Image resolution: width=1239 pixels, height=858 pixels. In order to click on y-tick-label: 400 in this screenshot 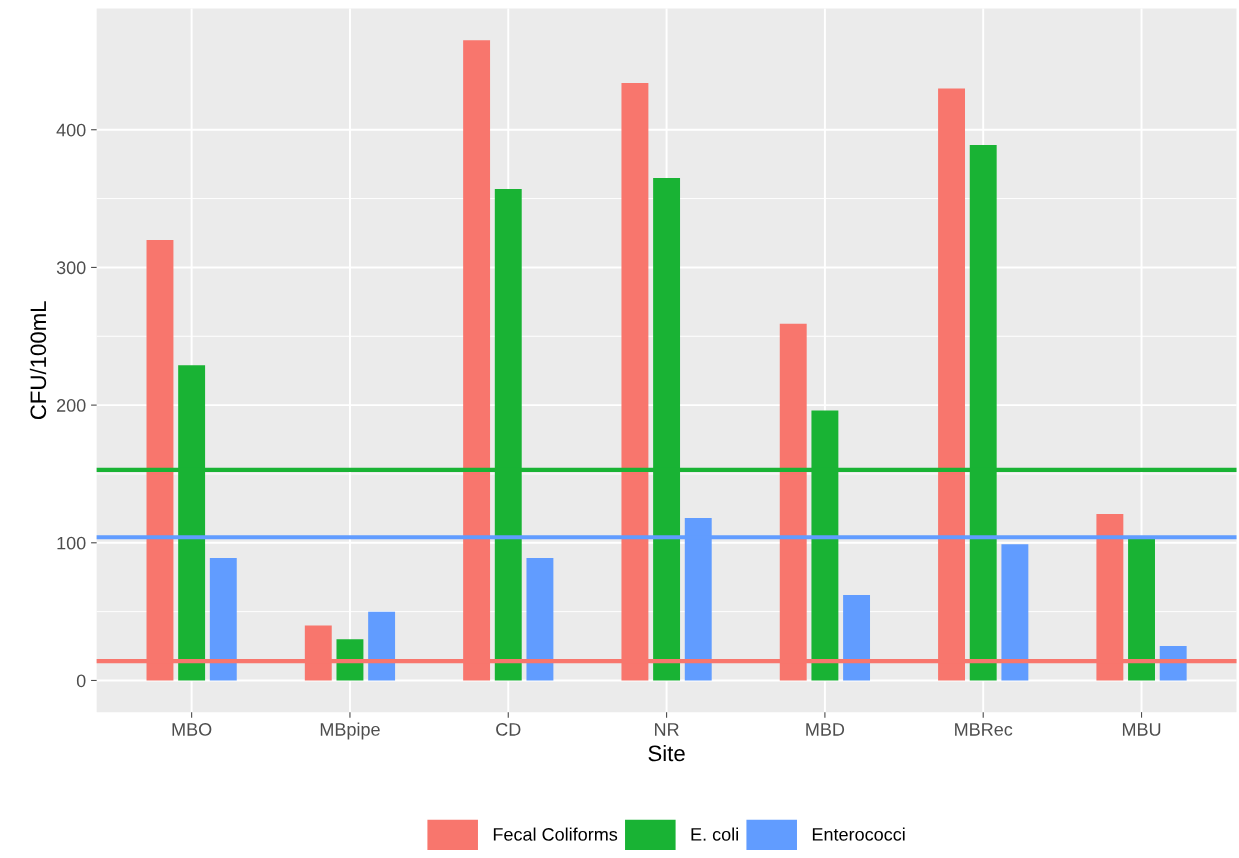, I will do `click(71, 130)`.